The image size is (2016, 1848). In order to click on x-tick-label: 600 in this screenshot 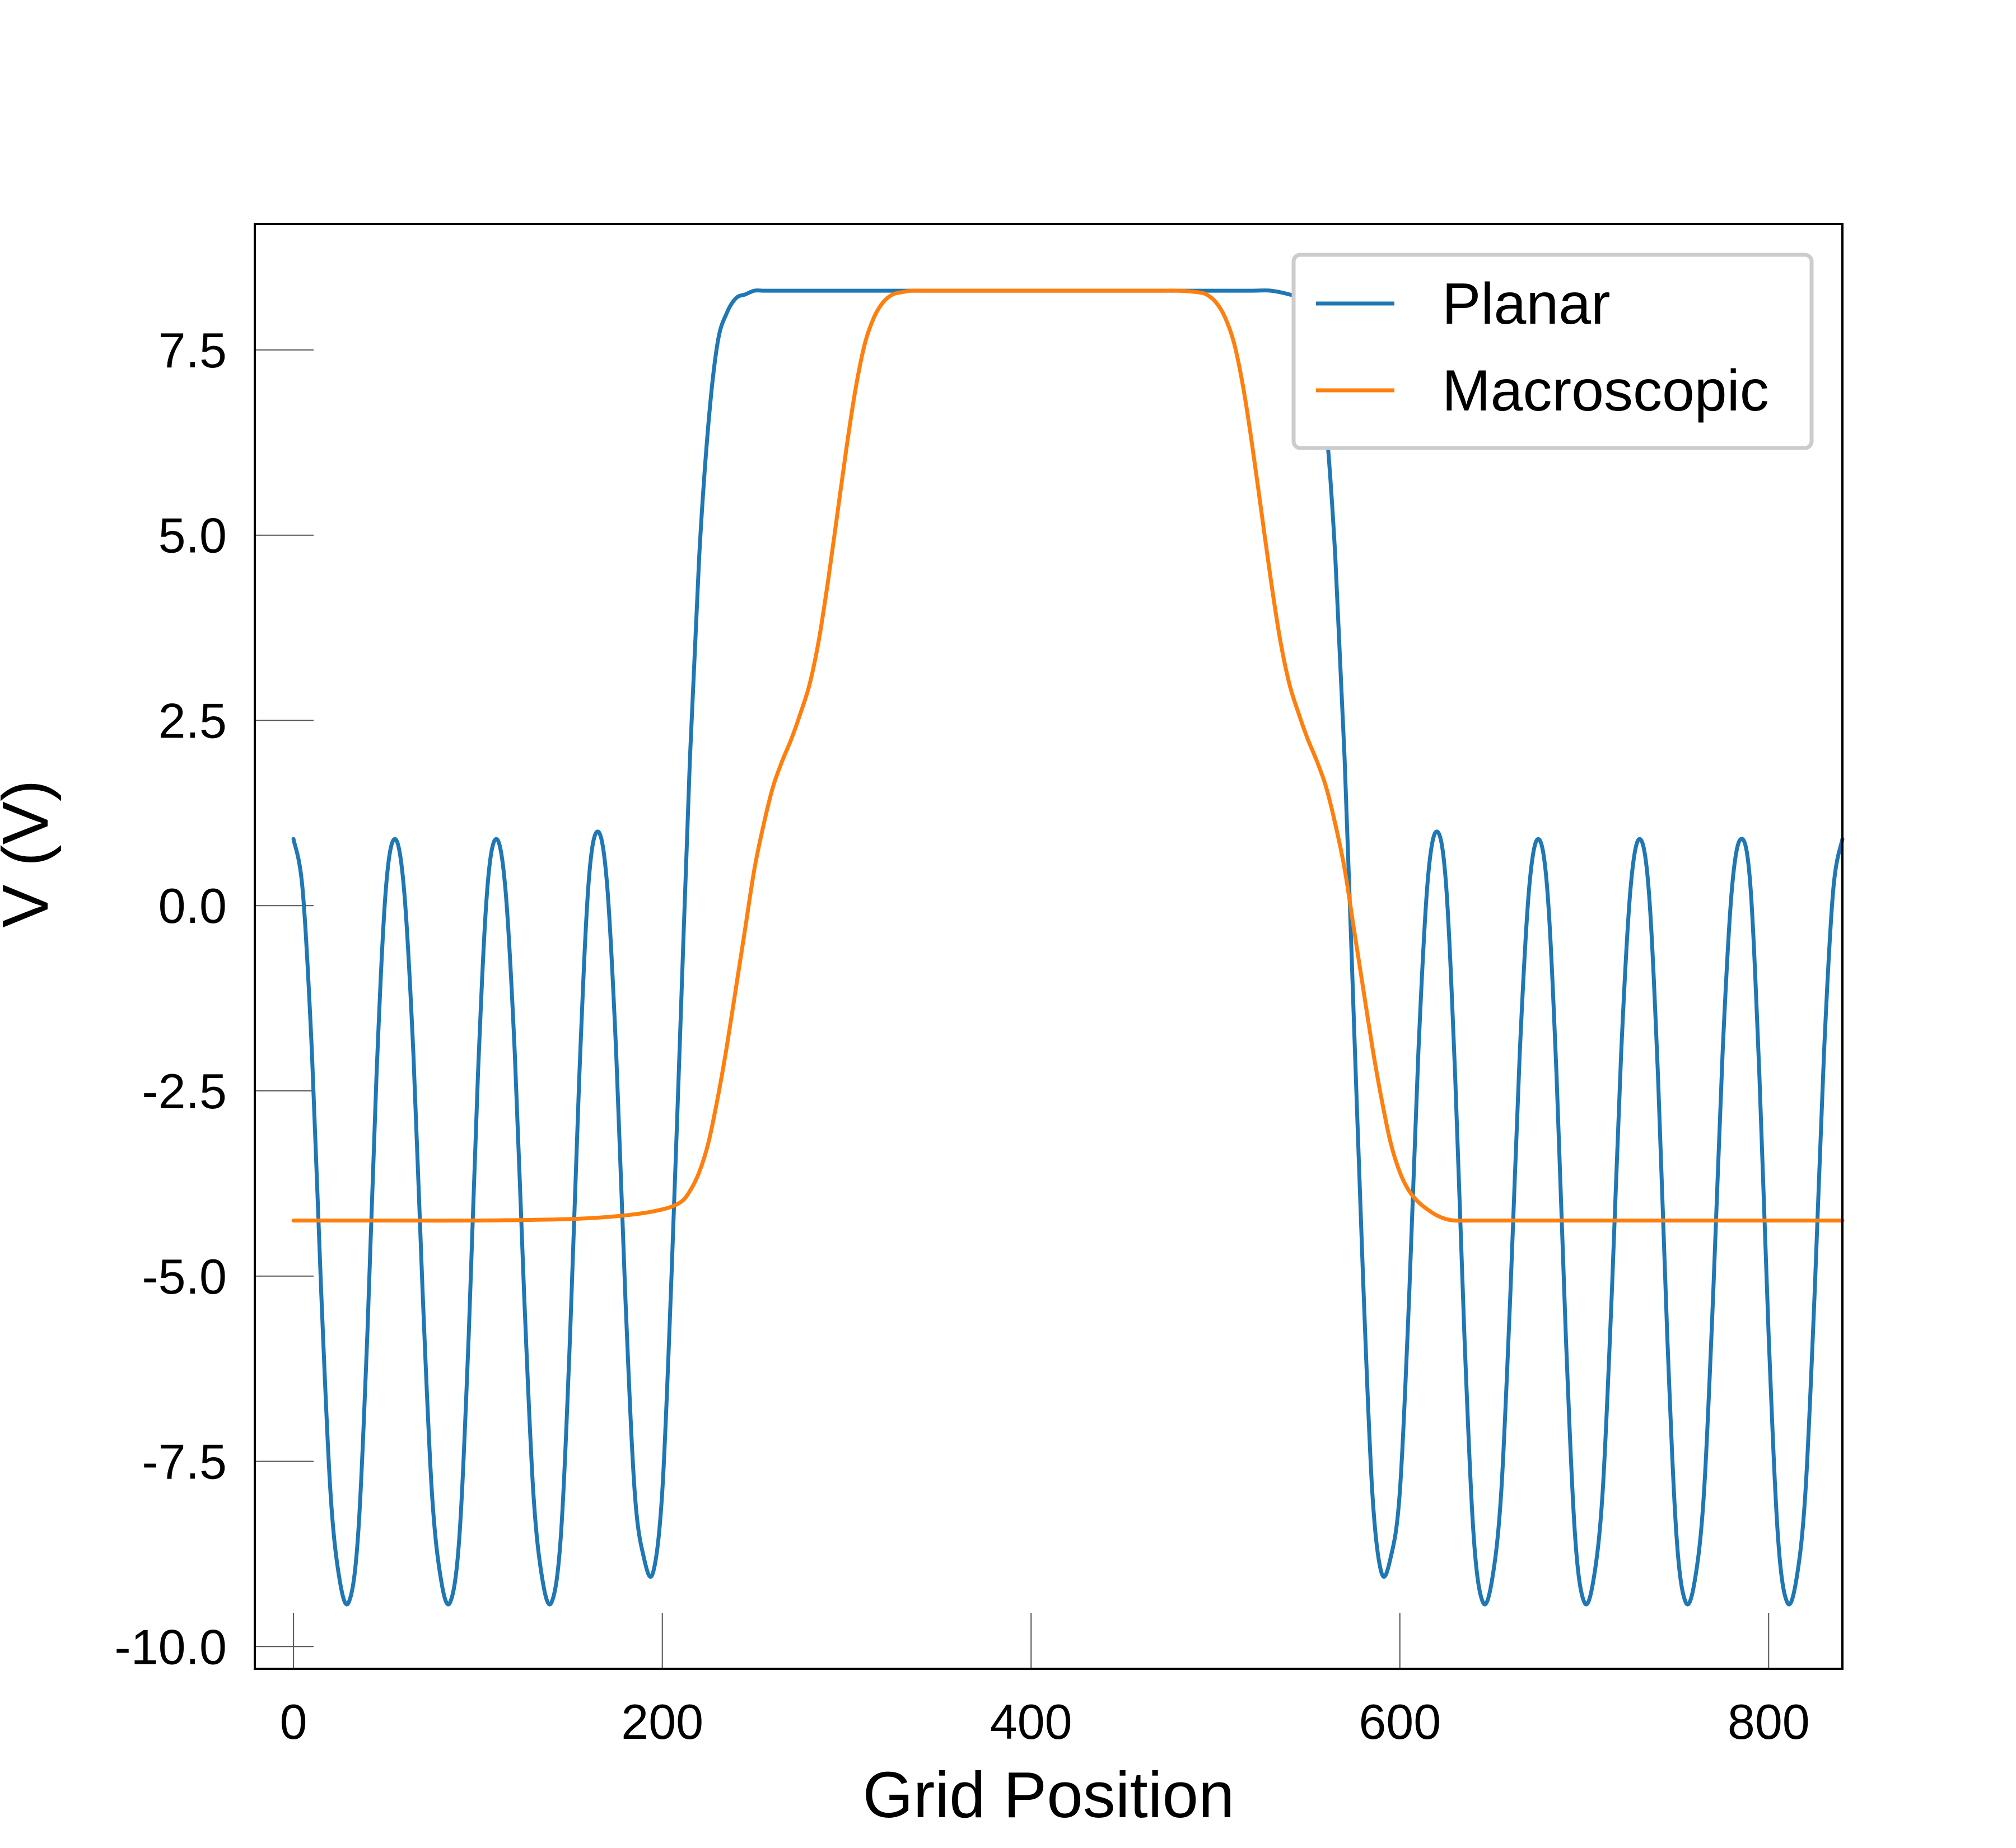, I will do `click(1400, 1722)`.